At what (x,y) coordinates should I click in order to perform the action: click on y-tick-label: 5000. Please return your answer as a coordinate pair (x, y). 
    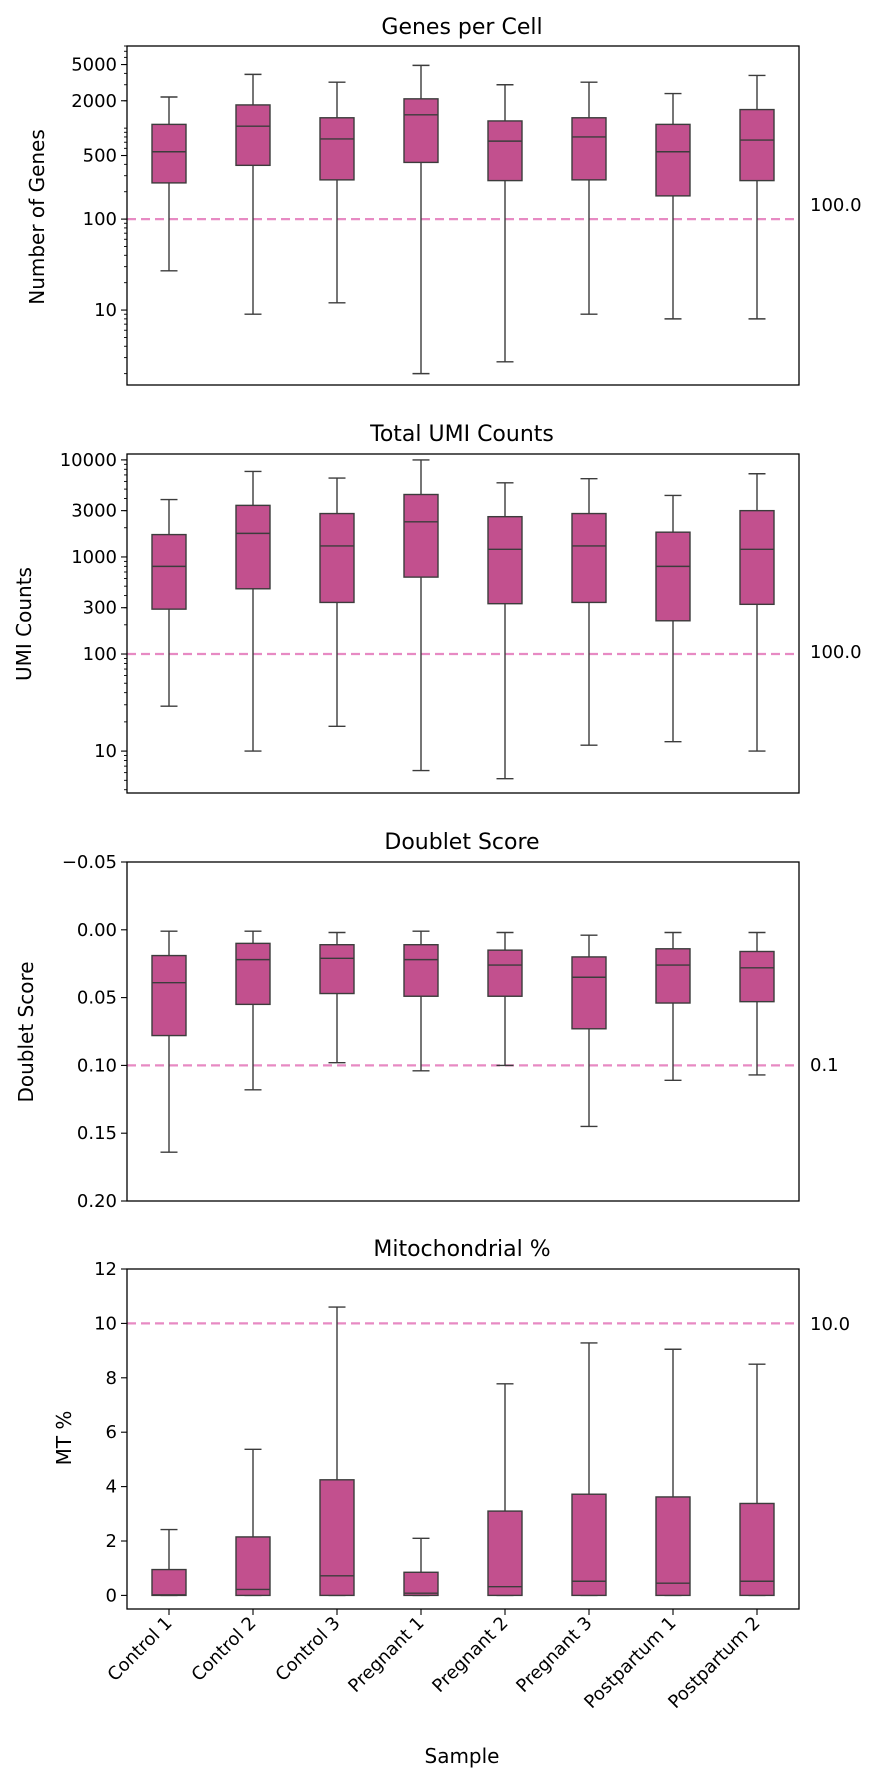
    Looking at the image, I should click on (94, 65).